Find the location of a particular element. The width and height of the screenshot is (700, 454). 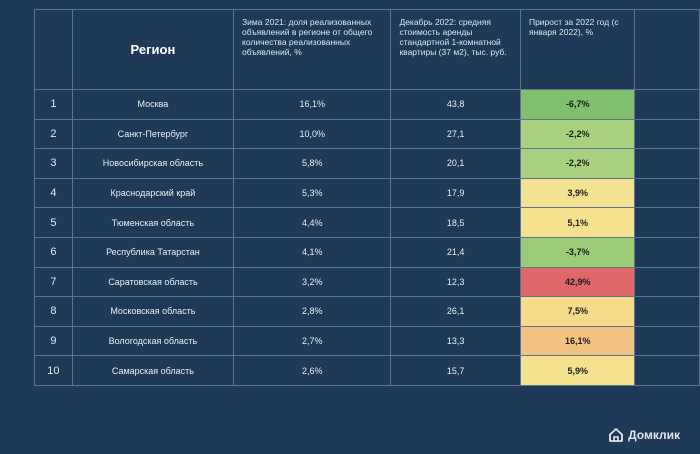

domclick-logo: Домклик is located at coordinates (644, 435).